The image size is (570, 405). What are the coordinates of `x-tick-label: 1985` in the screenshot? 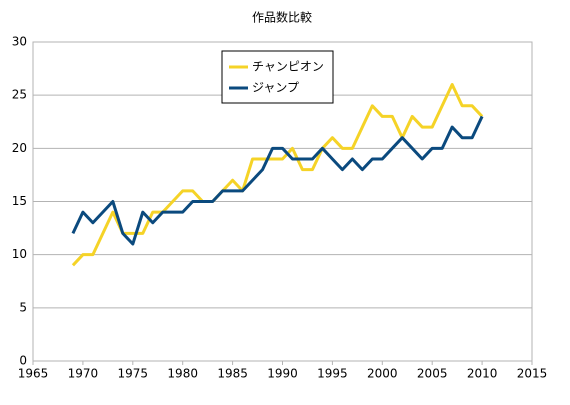 It's located at (232, 374).